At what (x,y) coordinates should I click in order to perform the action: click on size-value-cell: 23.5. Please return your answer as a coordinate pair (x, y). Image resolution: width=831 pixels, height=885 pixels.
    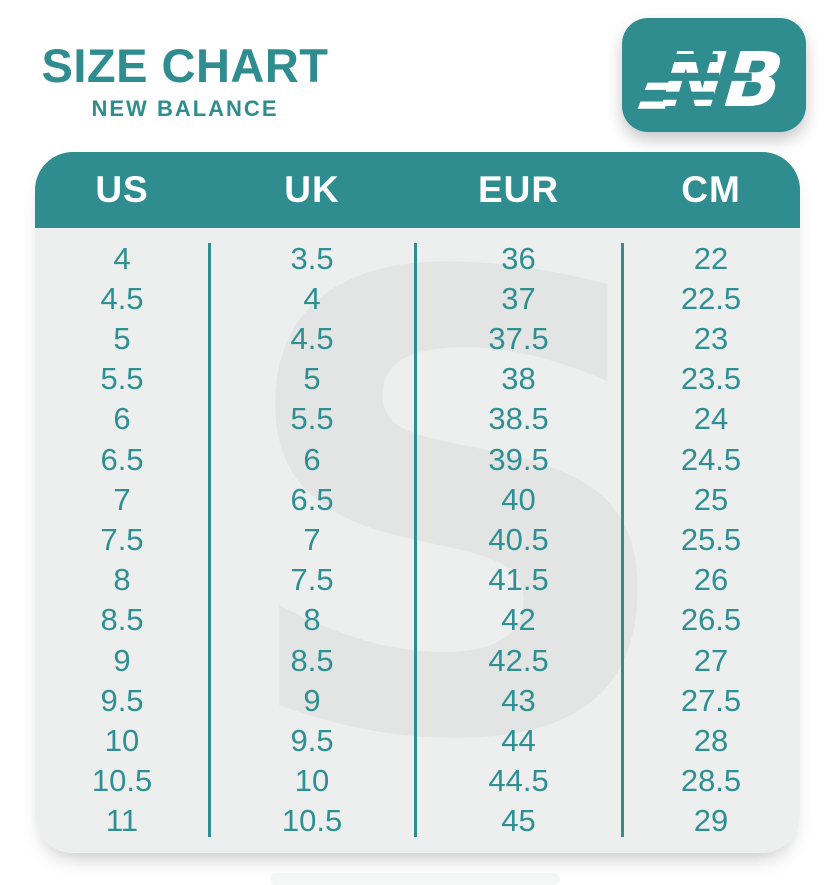
    Looking at the image, I should click on (711, 379).